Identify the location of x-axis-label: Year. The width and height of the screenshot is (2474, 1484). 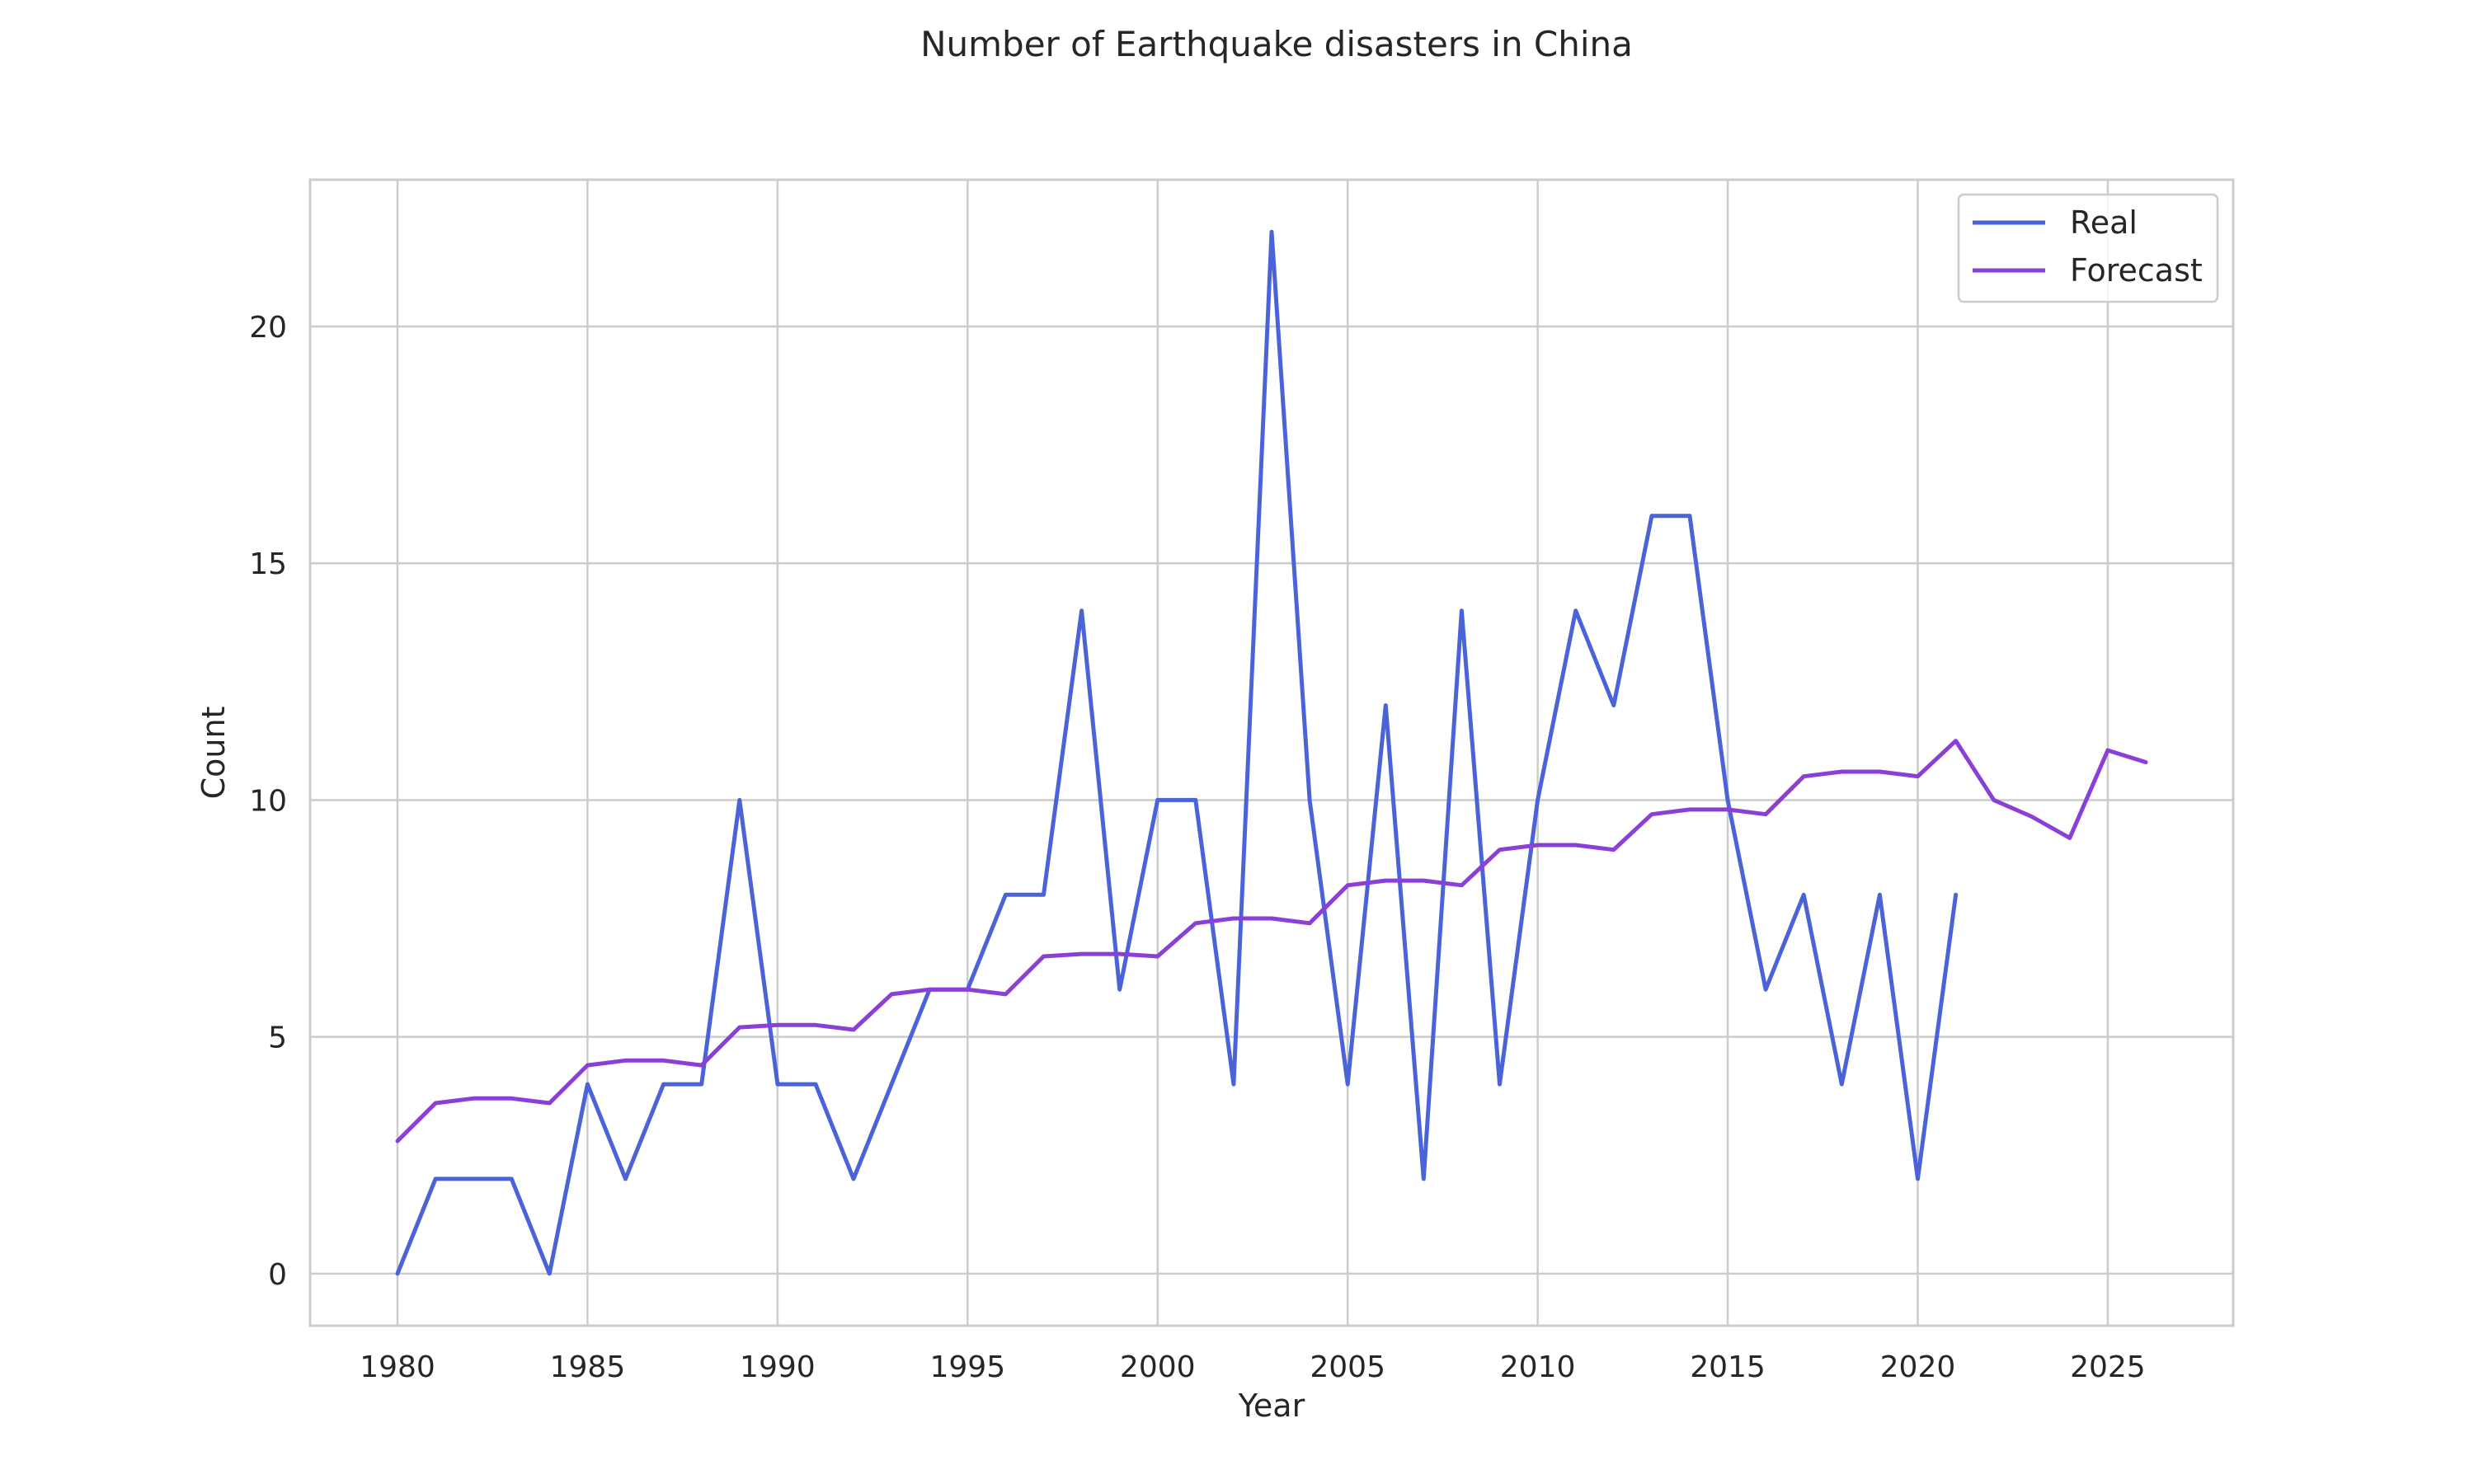
(1271, 1406).